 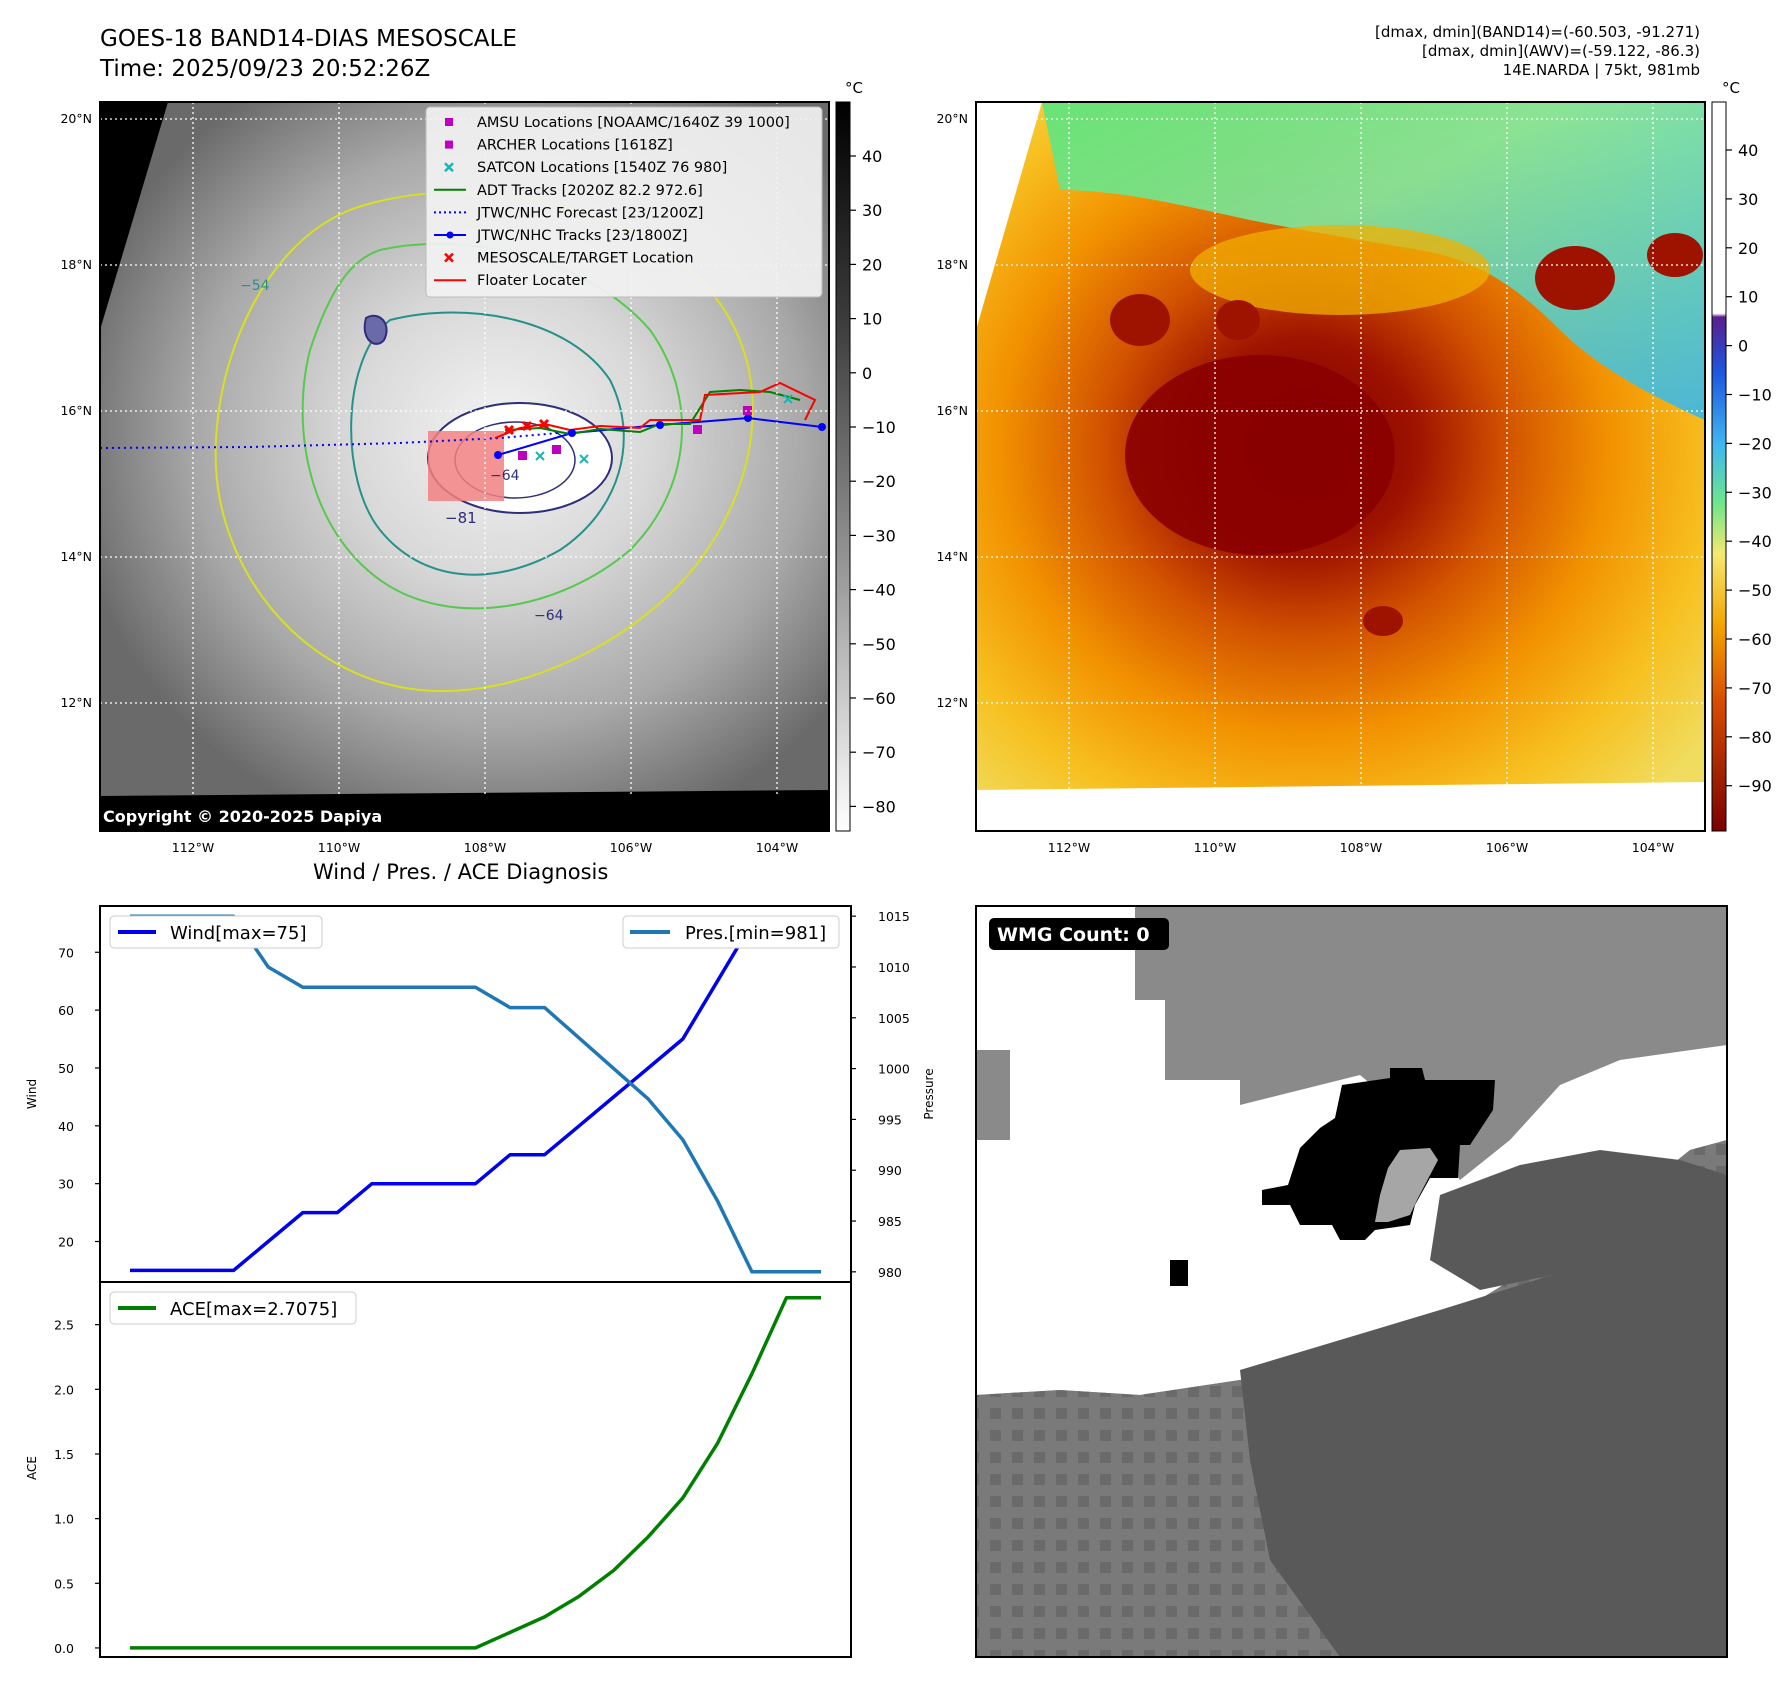 I want to click on legend-item: ARCHER Locations [1618Z], so click(x=559, y=146).